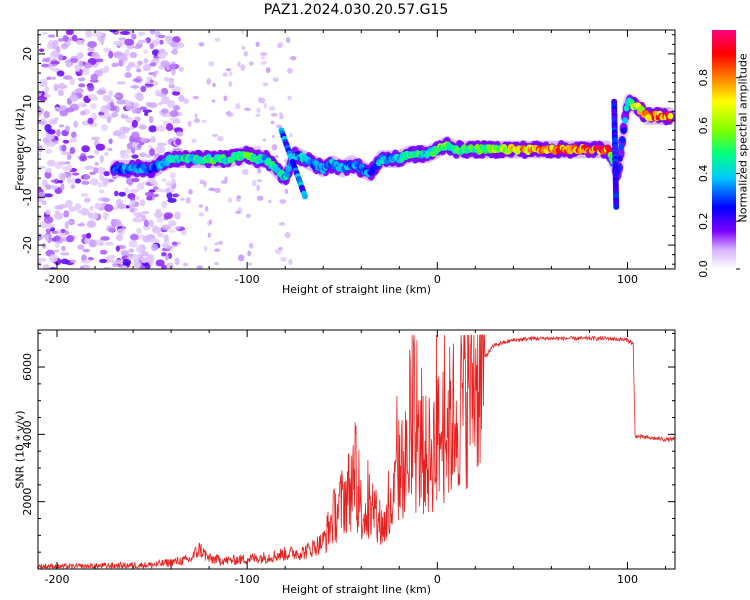  Describe the element at coordinates (57, 579) in the screenshot. I see `x-tick-label: -200` at that location.